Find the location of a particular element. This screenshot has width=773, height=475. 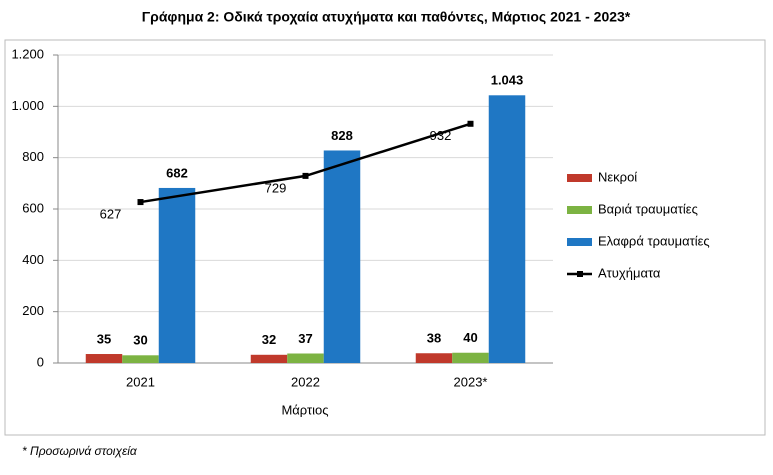

data-label: 40 is located at coordinates (470, 337).